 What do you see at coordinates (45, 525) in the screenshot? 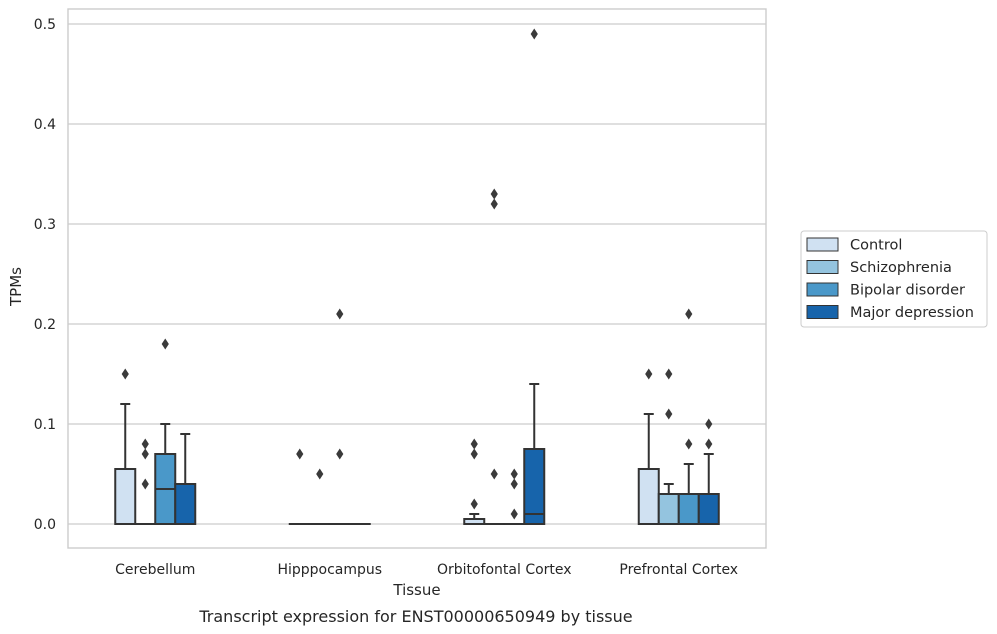
I see `y-tick-label: 0.0` at bounding box center [45, 525].